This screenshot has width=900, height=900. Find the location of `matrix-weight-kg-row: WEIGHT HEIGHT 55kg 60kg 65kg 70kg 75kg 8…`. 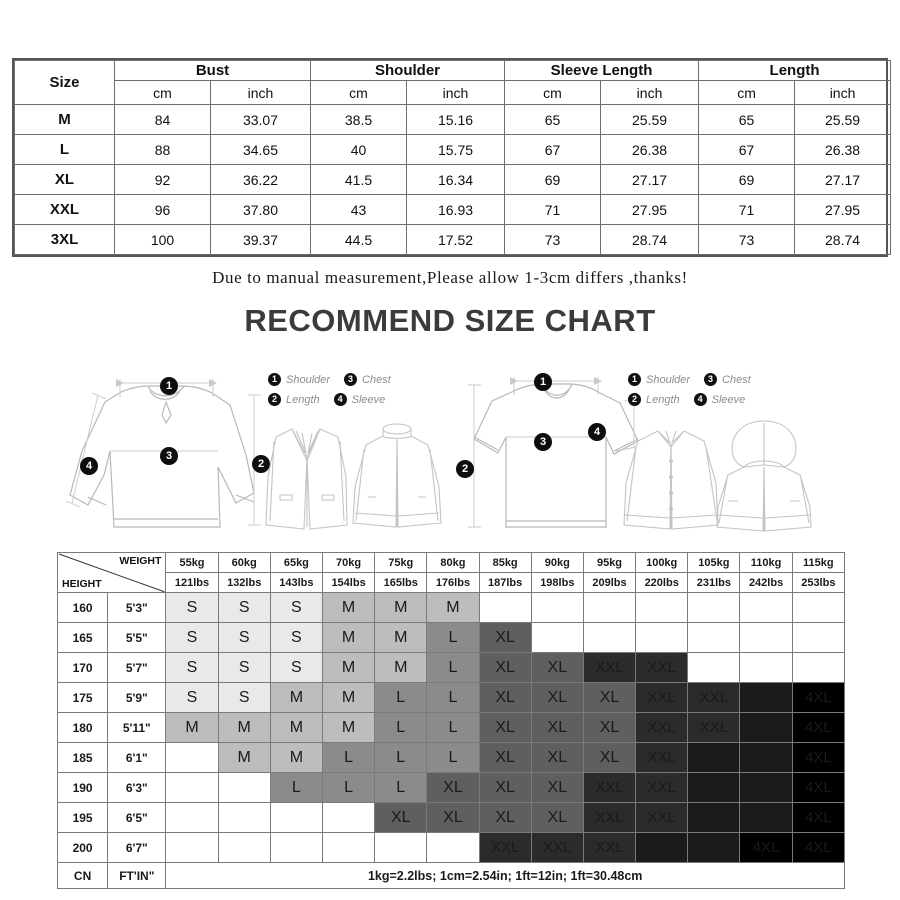

matrix-weight-kg-row: WEIGHT HEIGHT 55kg 60kg 65kg 70kg 75kg 8… is located at coordinates (451, 572).